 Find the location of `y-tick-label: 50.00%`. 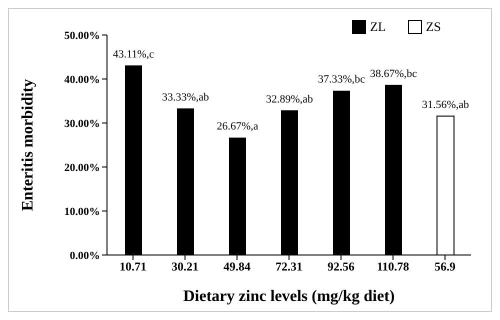

y-tick-label: 50.00% is located at coordinates (82, 36).